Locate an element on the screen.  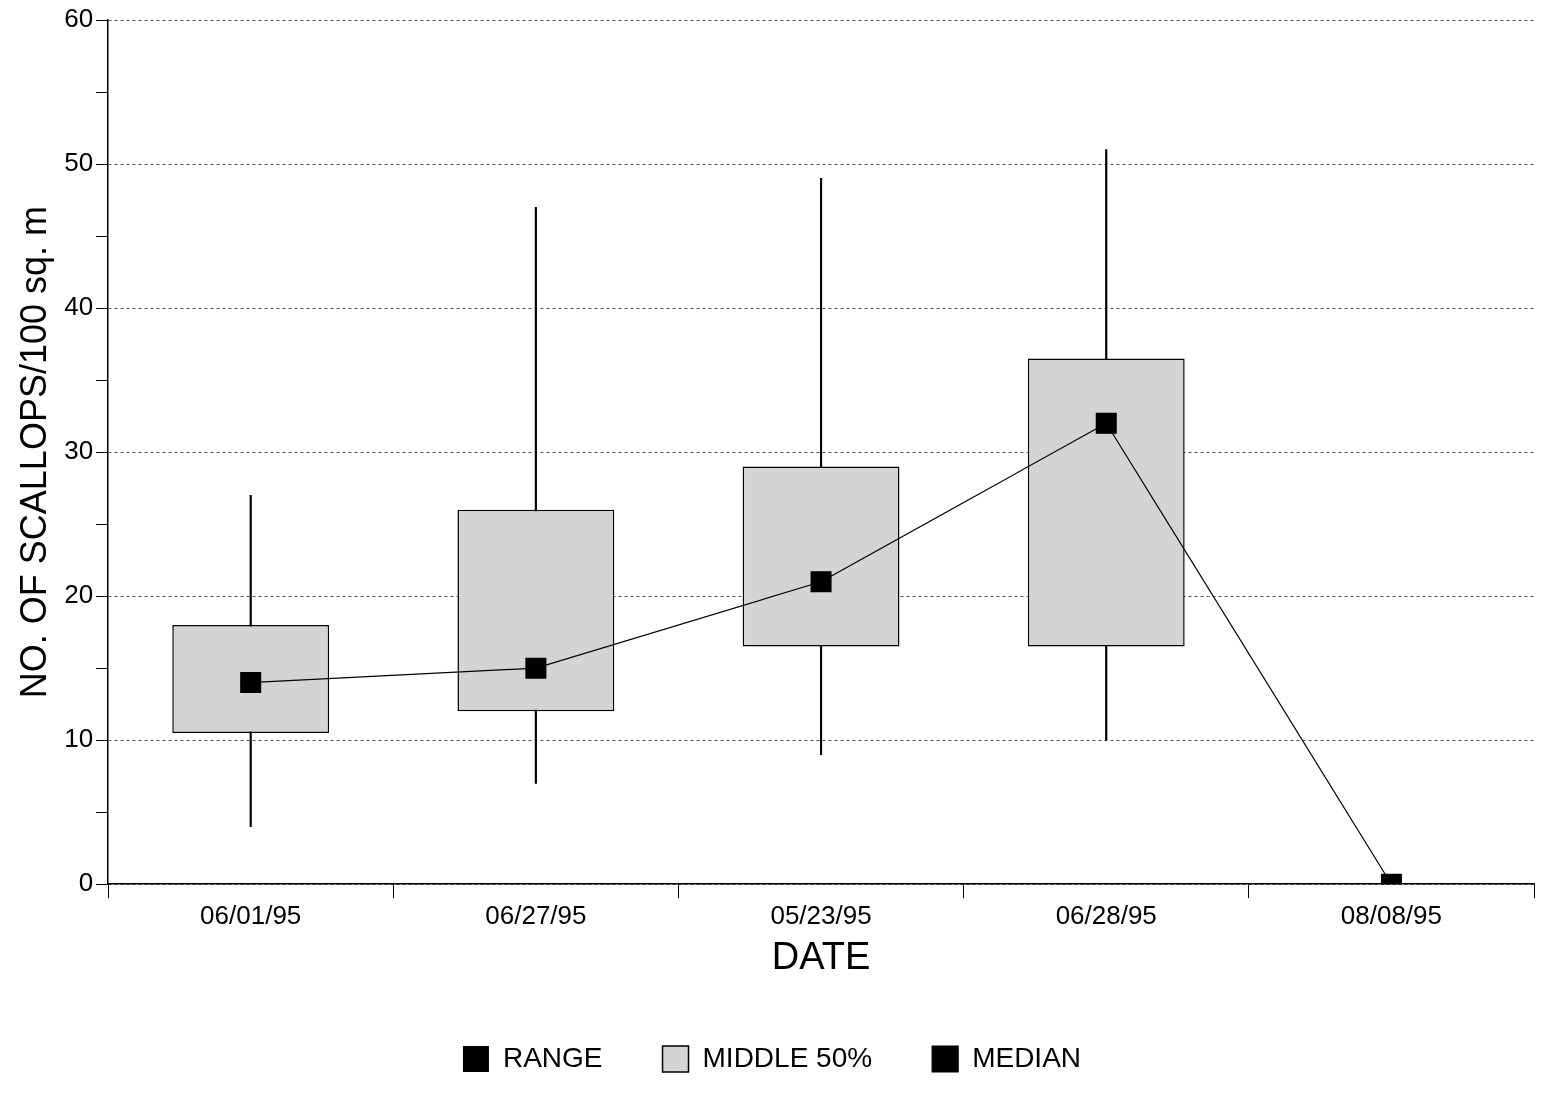
y-tick-label: 40 is located at coordinates (79, 306).